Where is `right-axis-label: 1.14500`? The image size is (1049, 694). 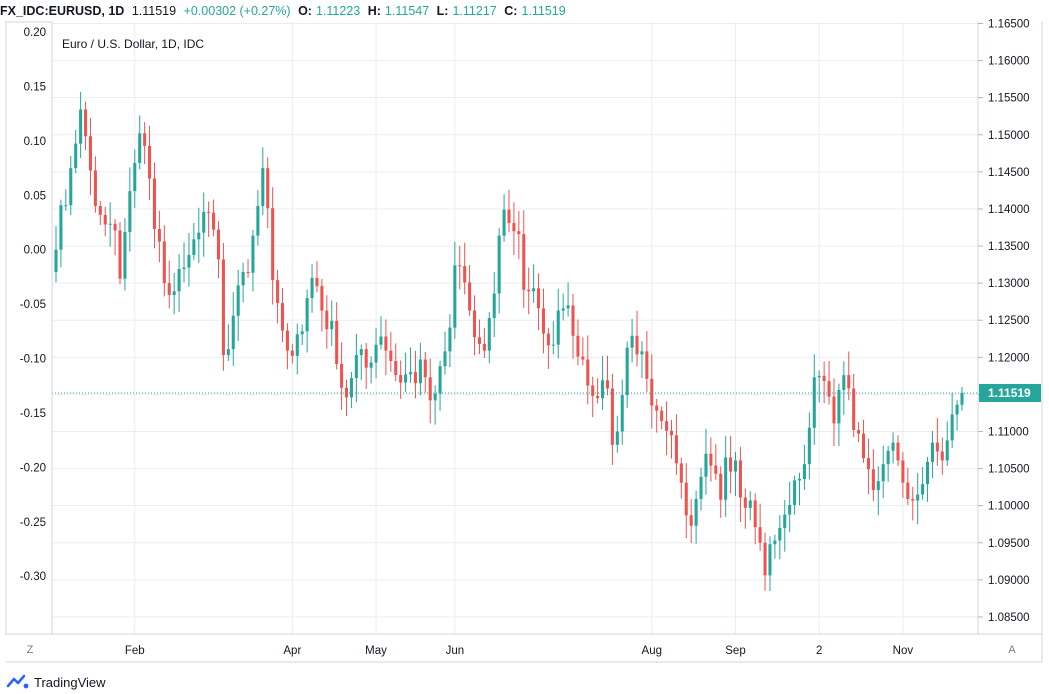
right-axis-label: 1.14500 is located at coordinates (1009, 173).